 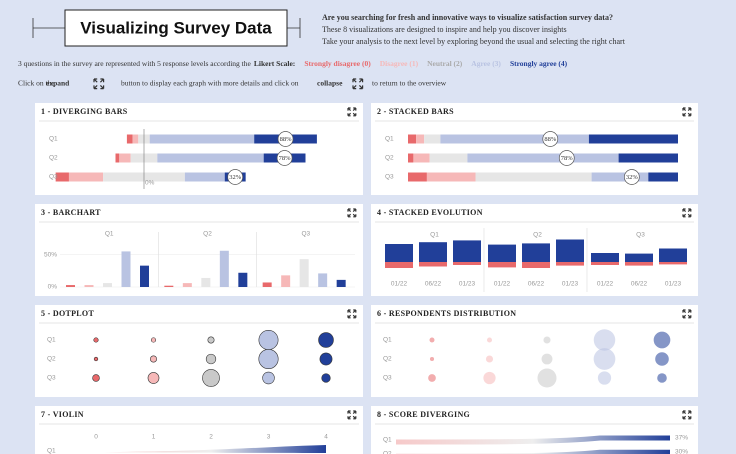 I want to click on violin-shape, so click(x=211, y=449).